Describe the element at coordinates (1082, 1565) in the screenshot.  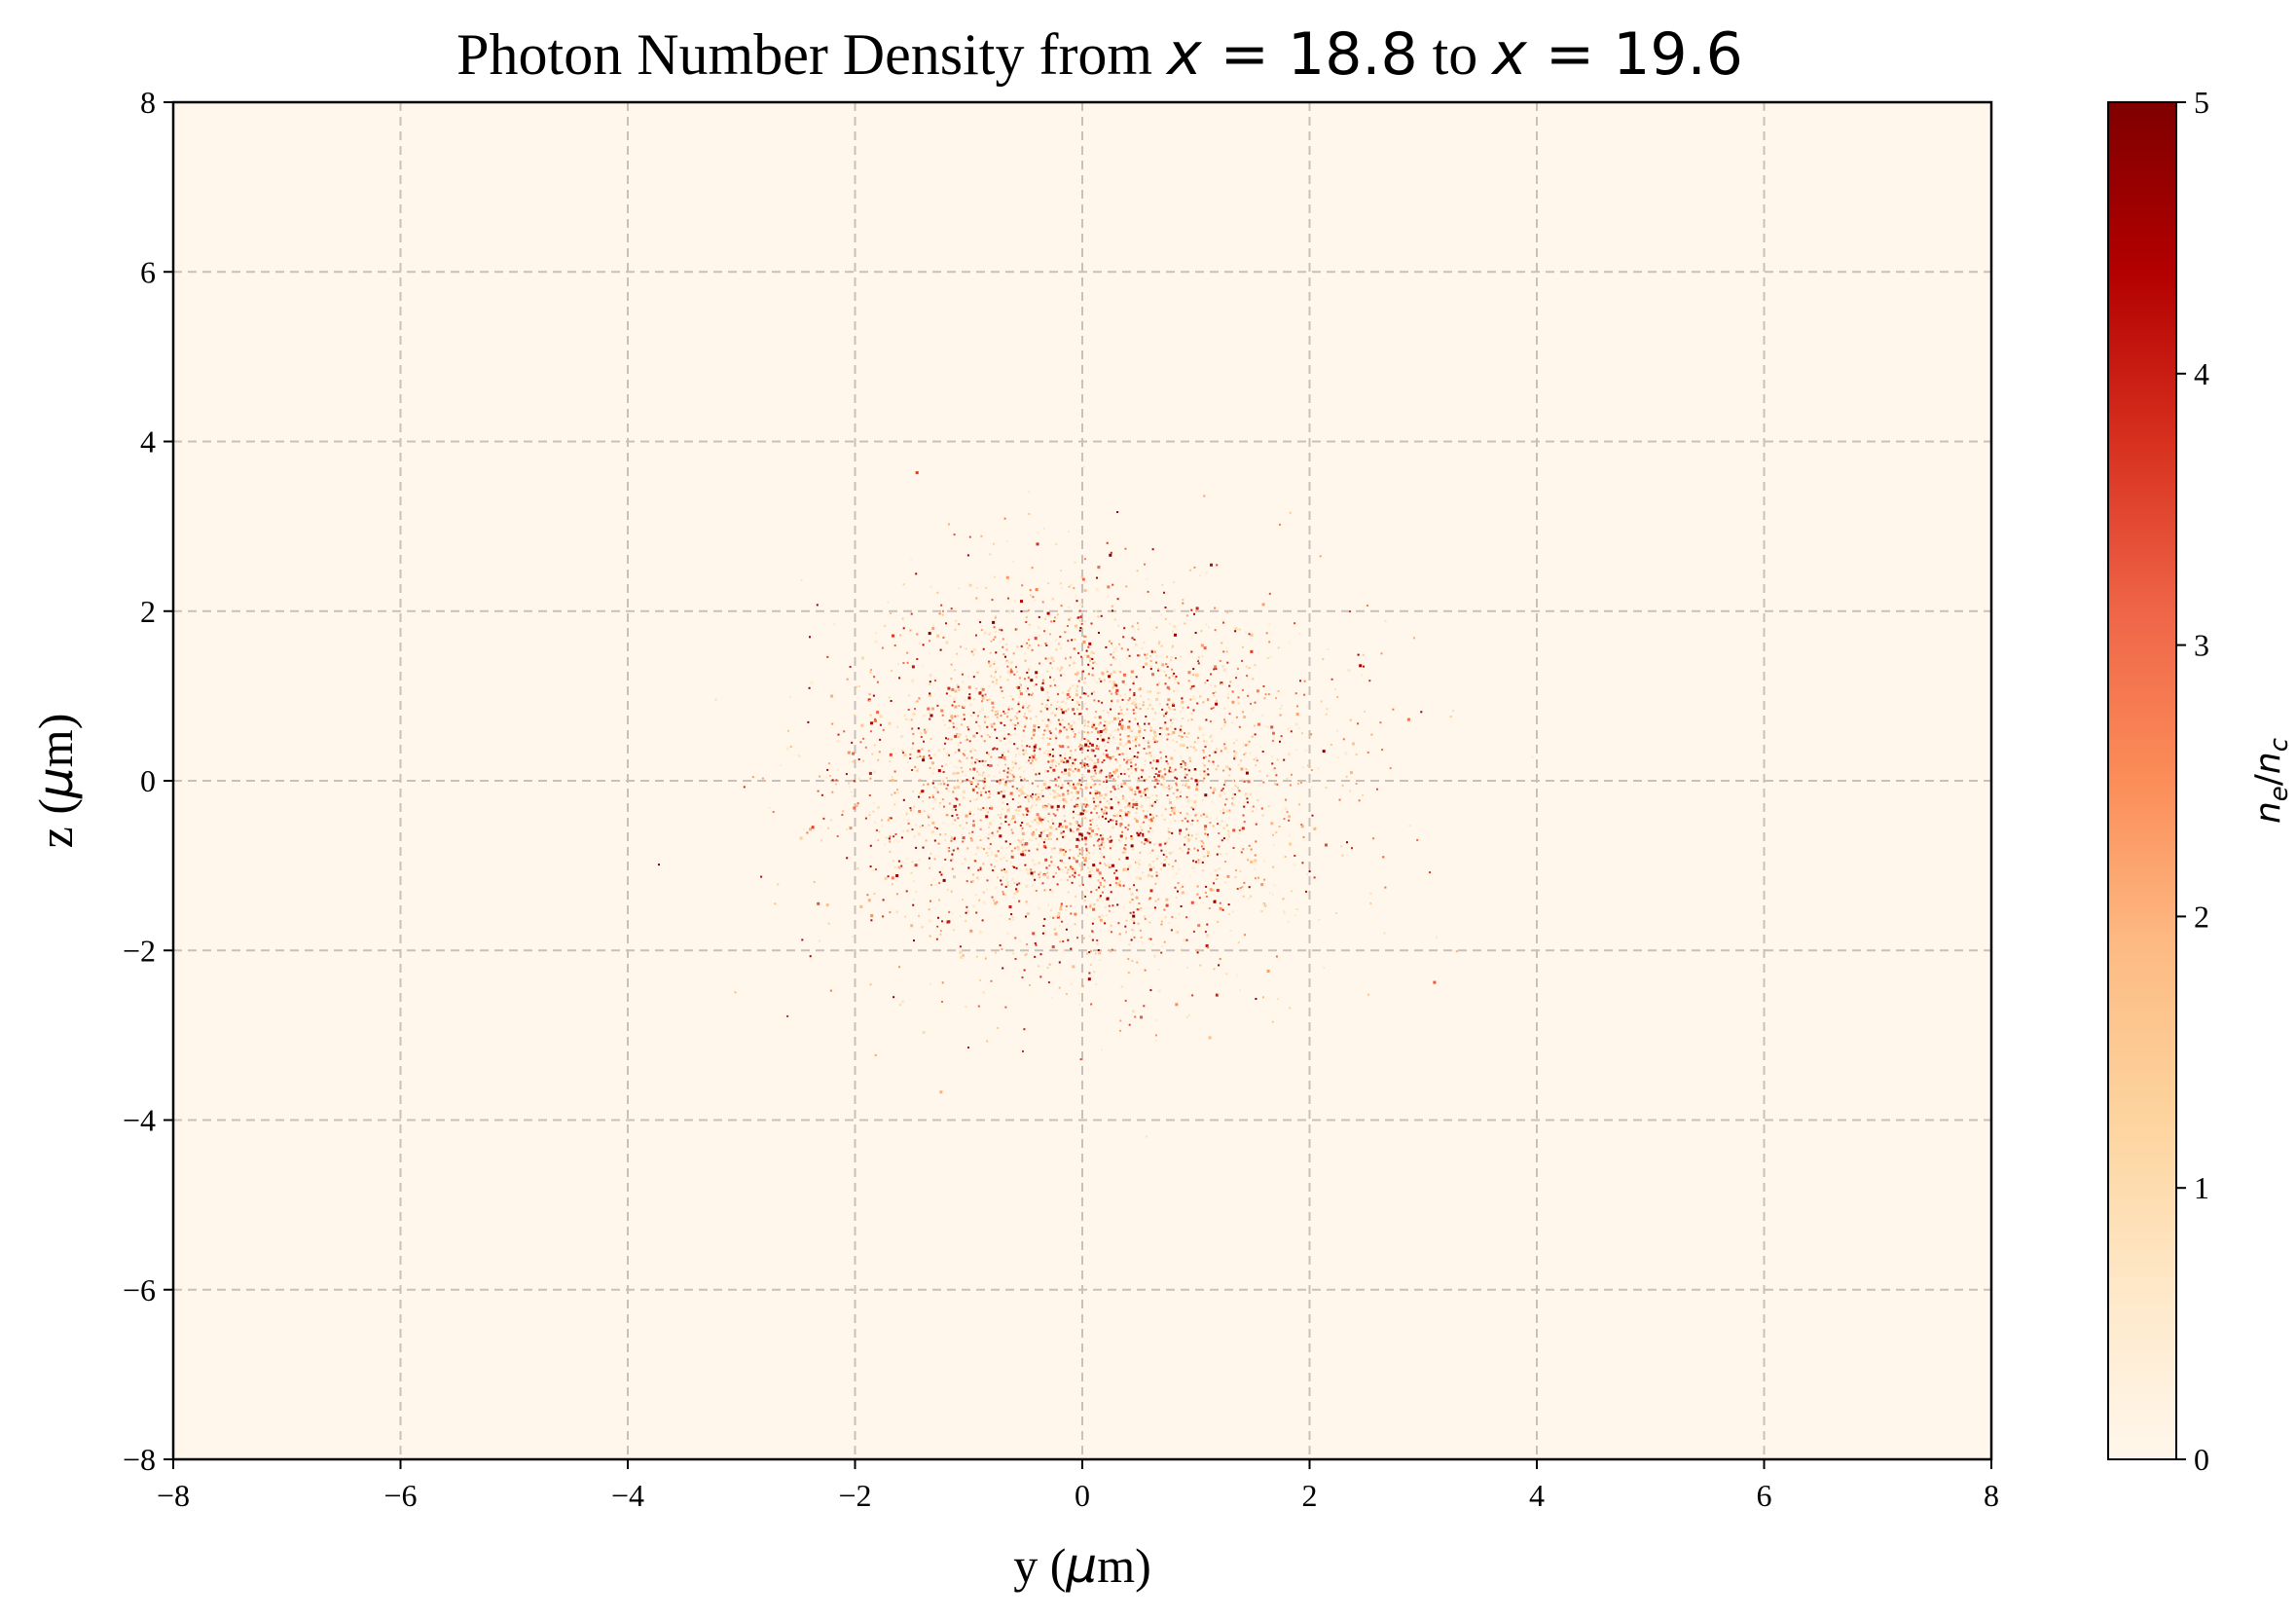
I see `x-axis-label: y (μm)` at that location.